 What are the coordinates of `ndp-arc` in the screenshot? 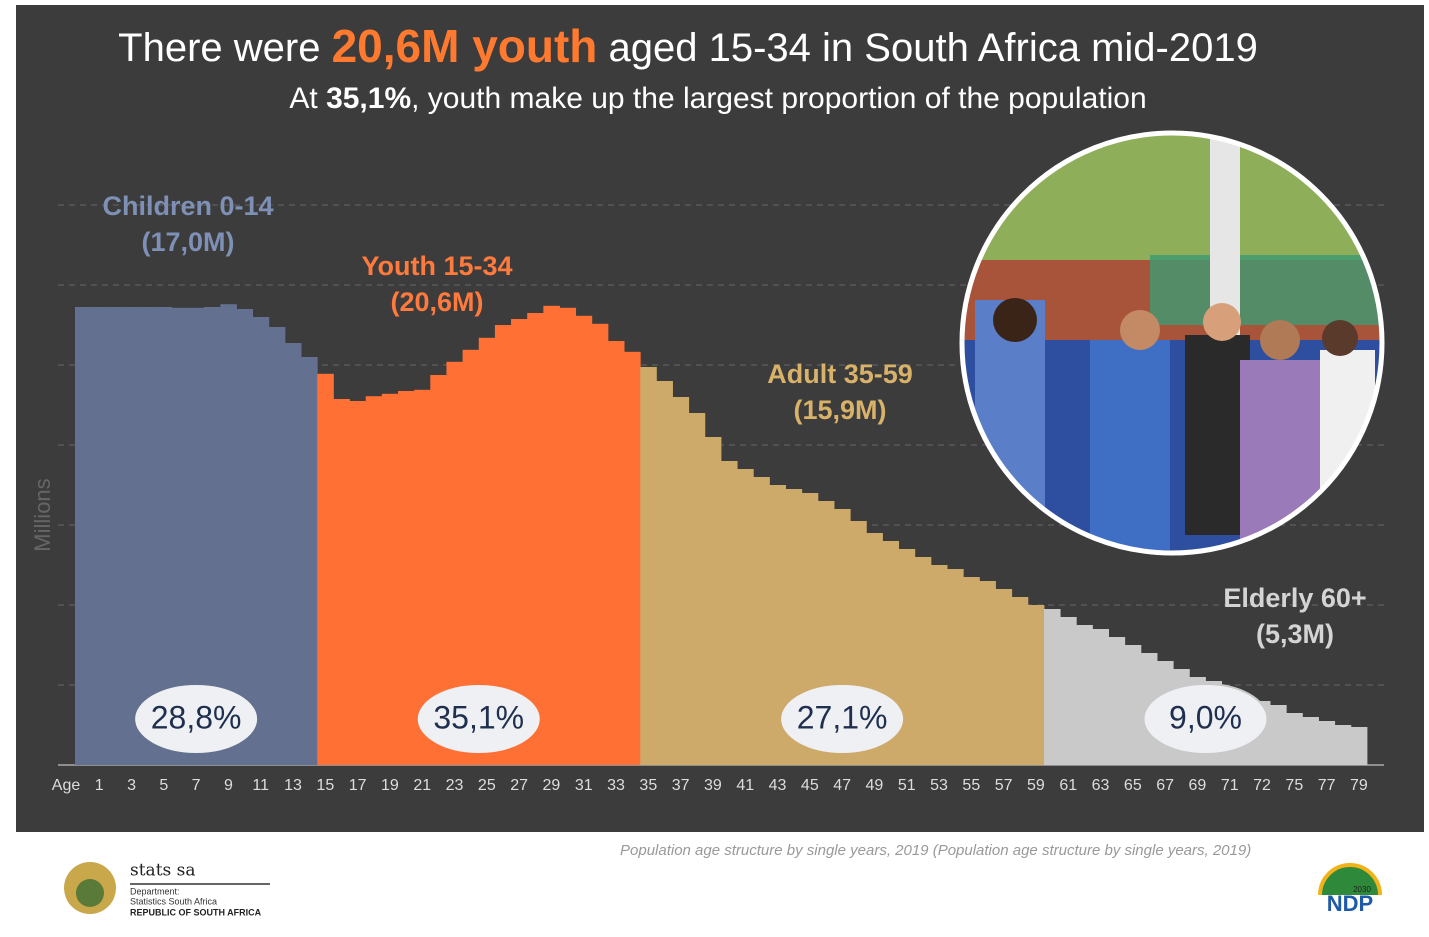 It's located at (1350, 879).